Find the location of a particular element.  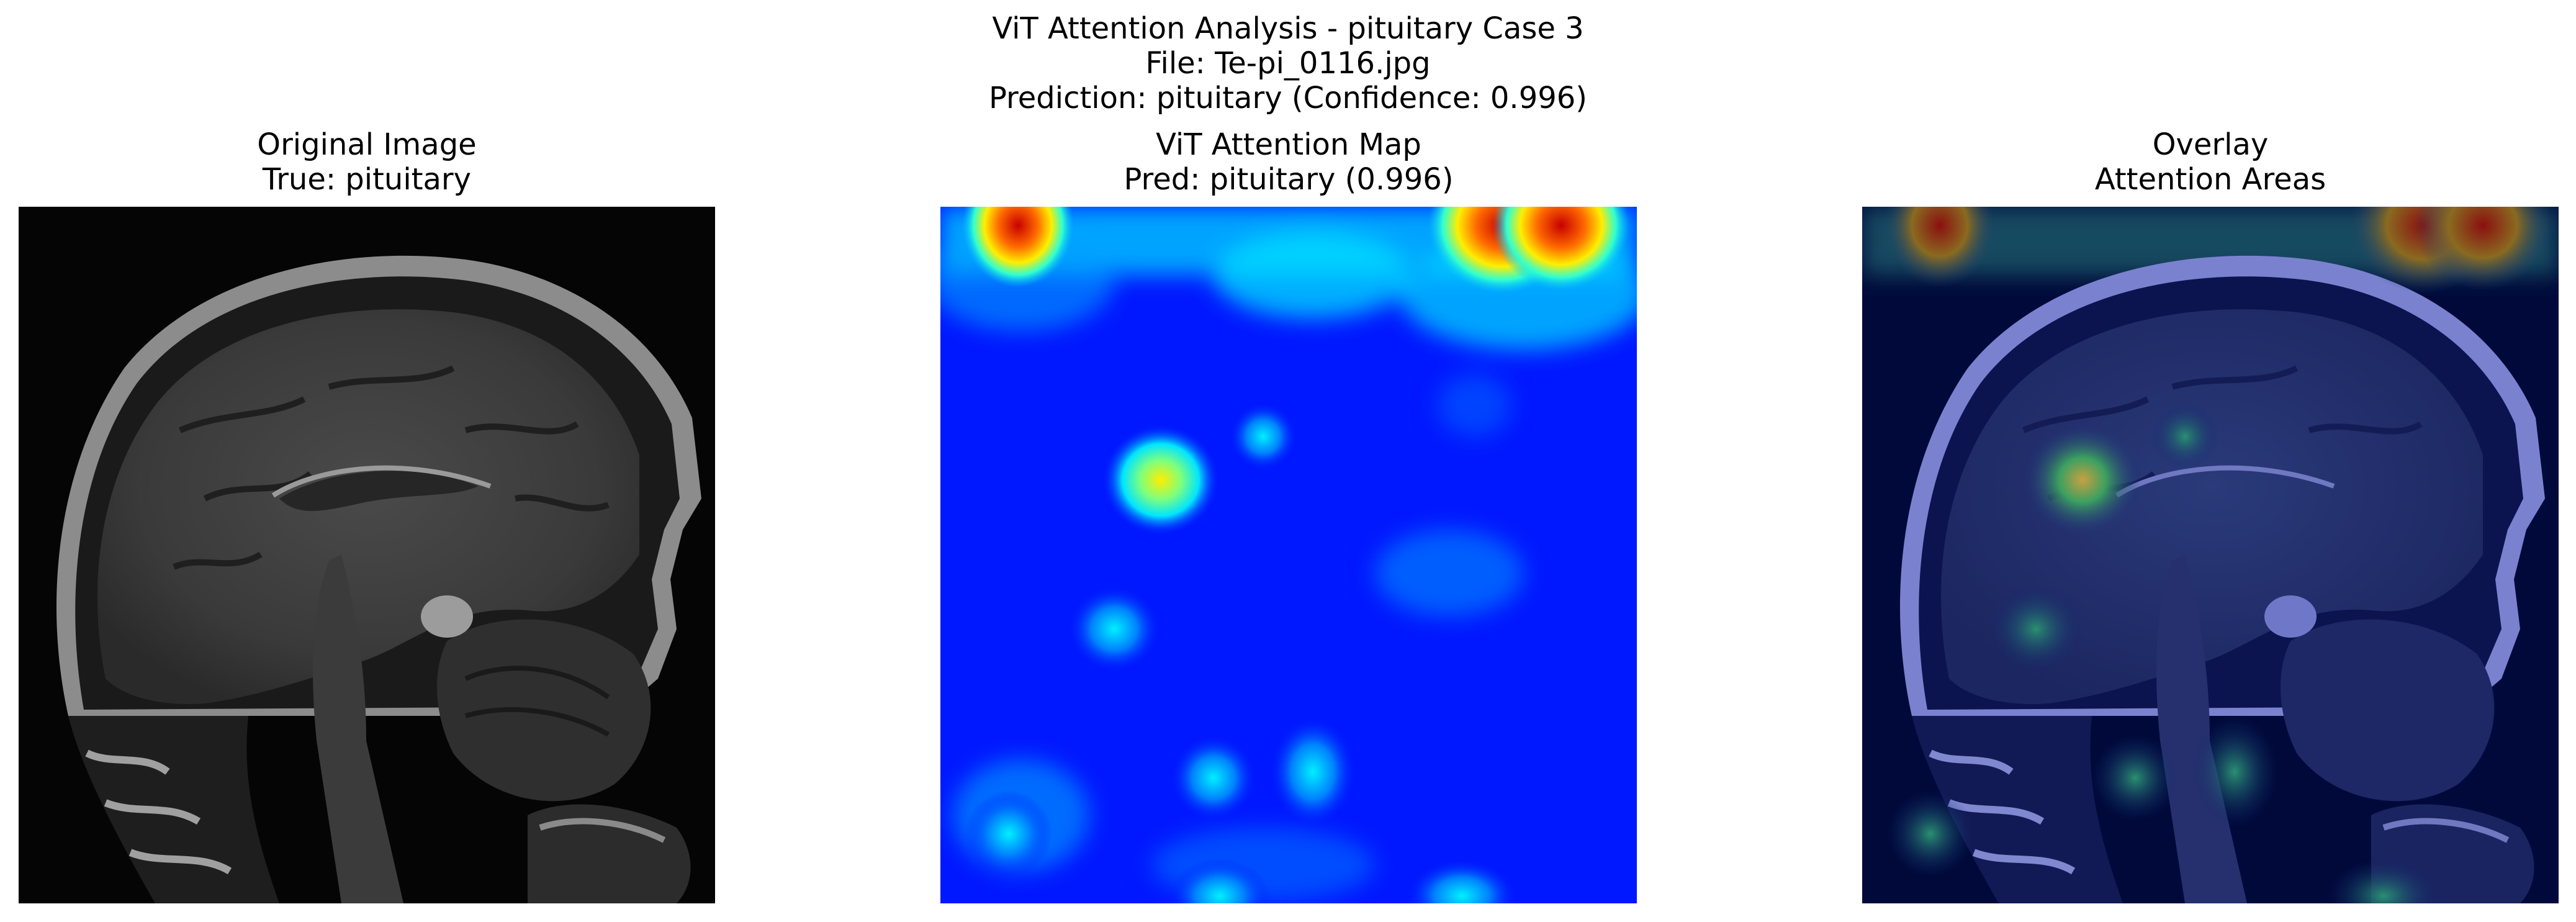

suptitle-line-2: File: Te-pi_0116.jpg is located at coordinates (1288, 63).